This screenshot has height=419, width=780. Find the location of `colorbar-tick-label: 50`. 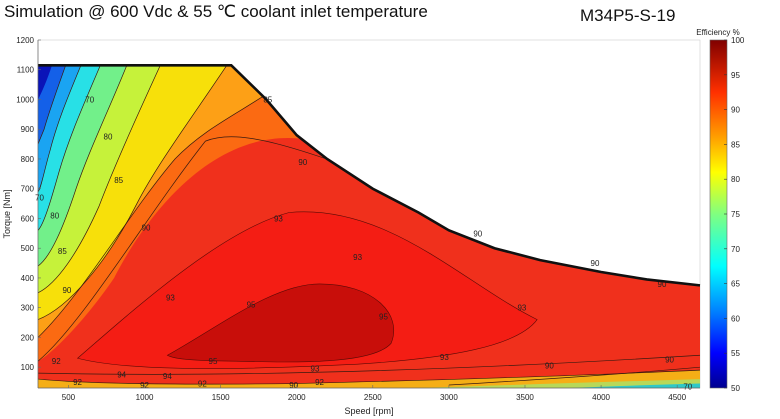

colorbar-tick-label: 50 is located at coordinates (735, 388).